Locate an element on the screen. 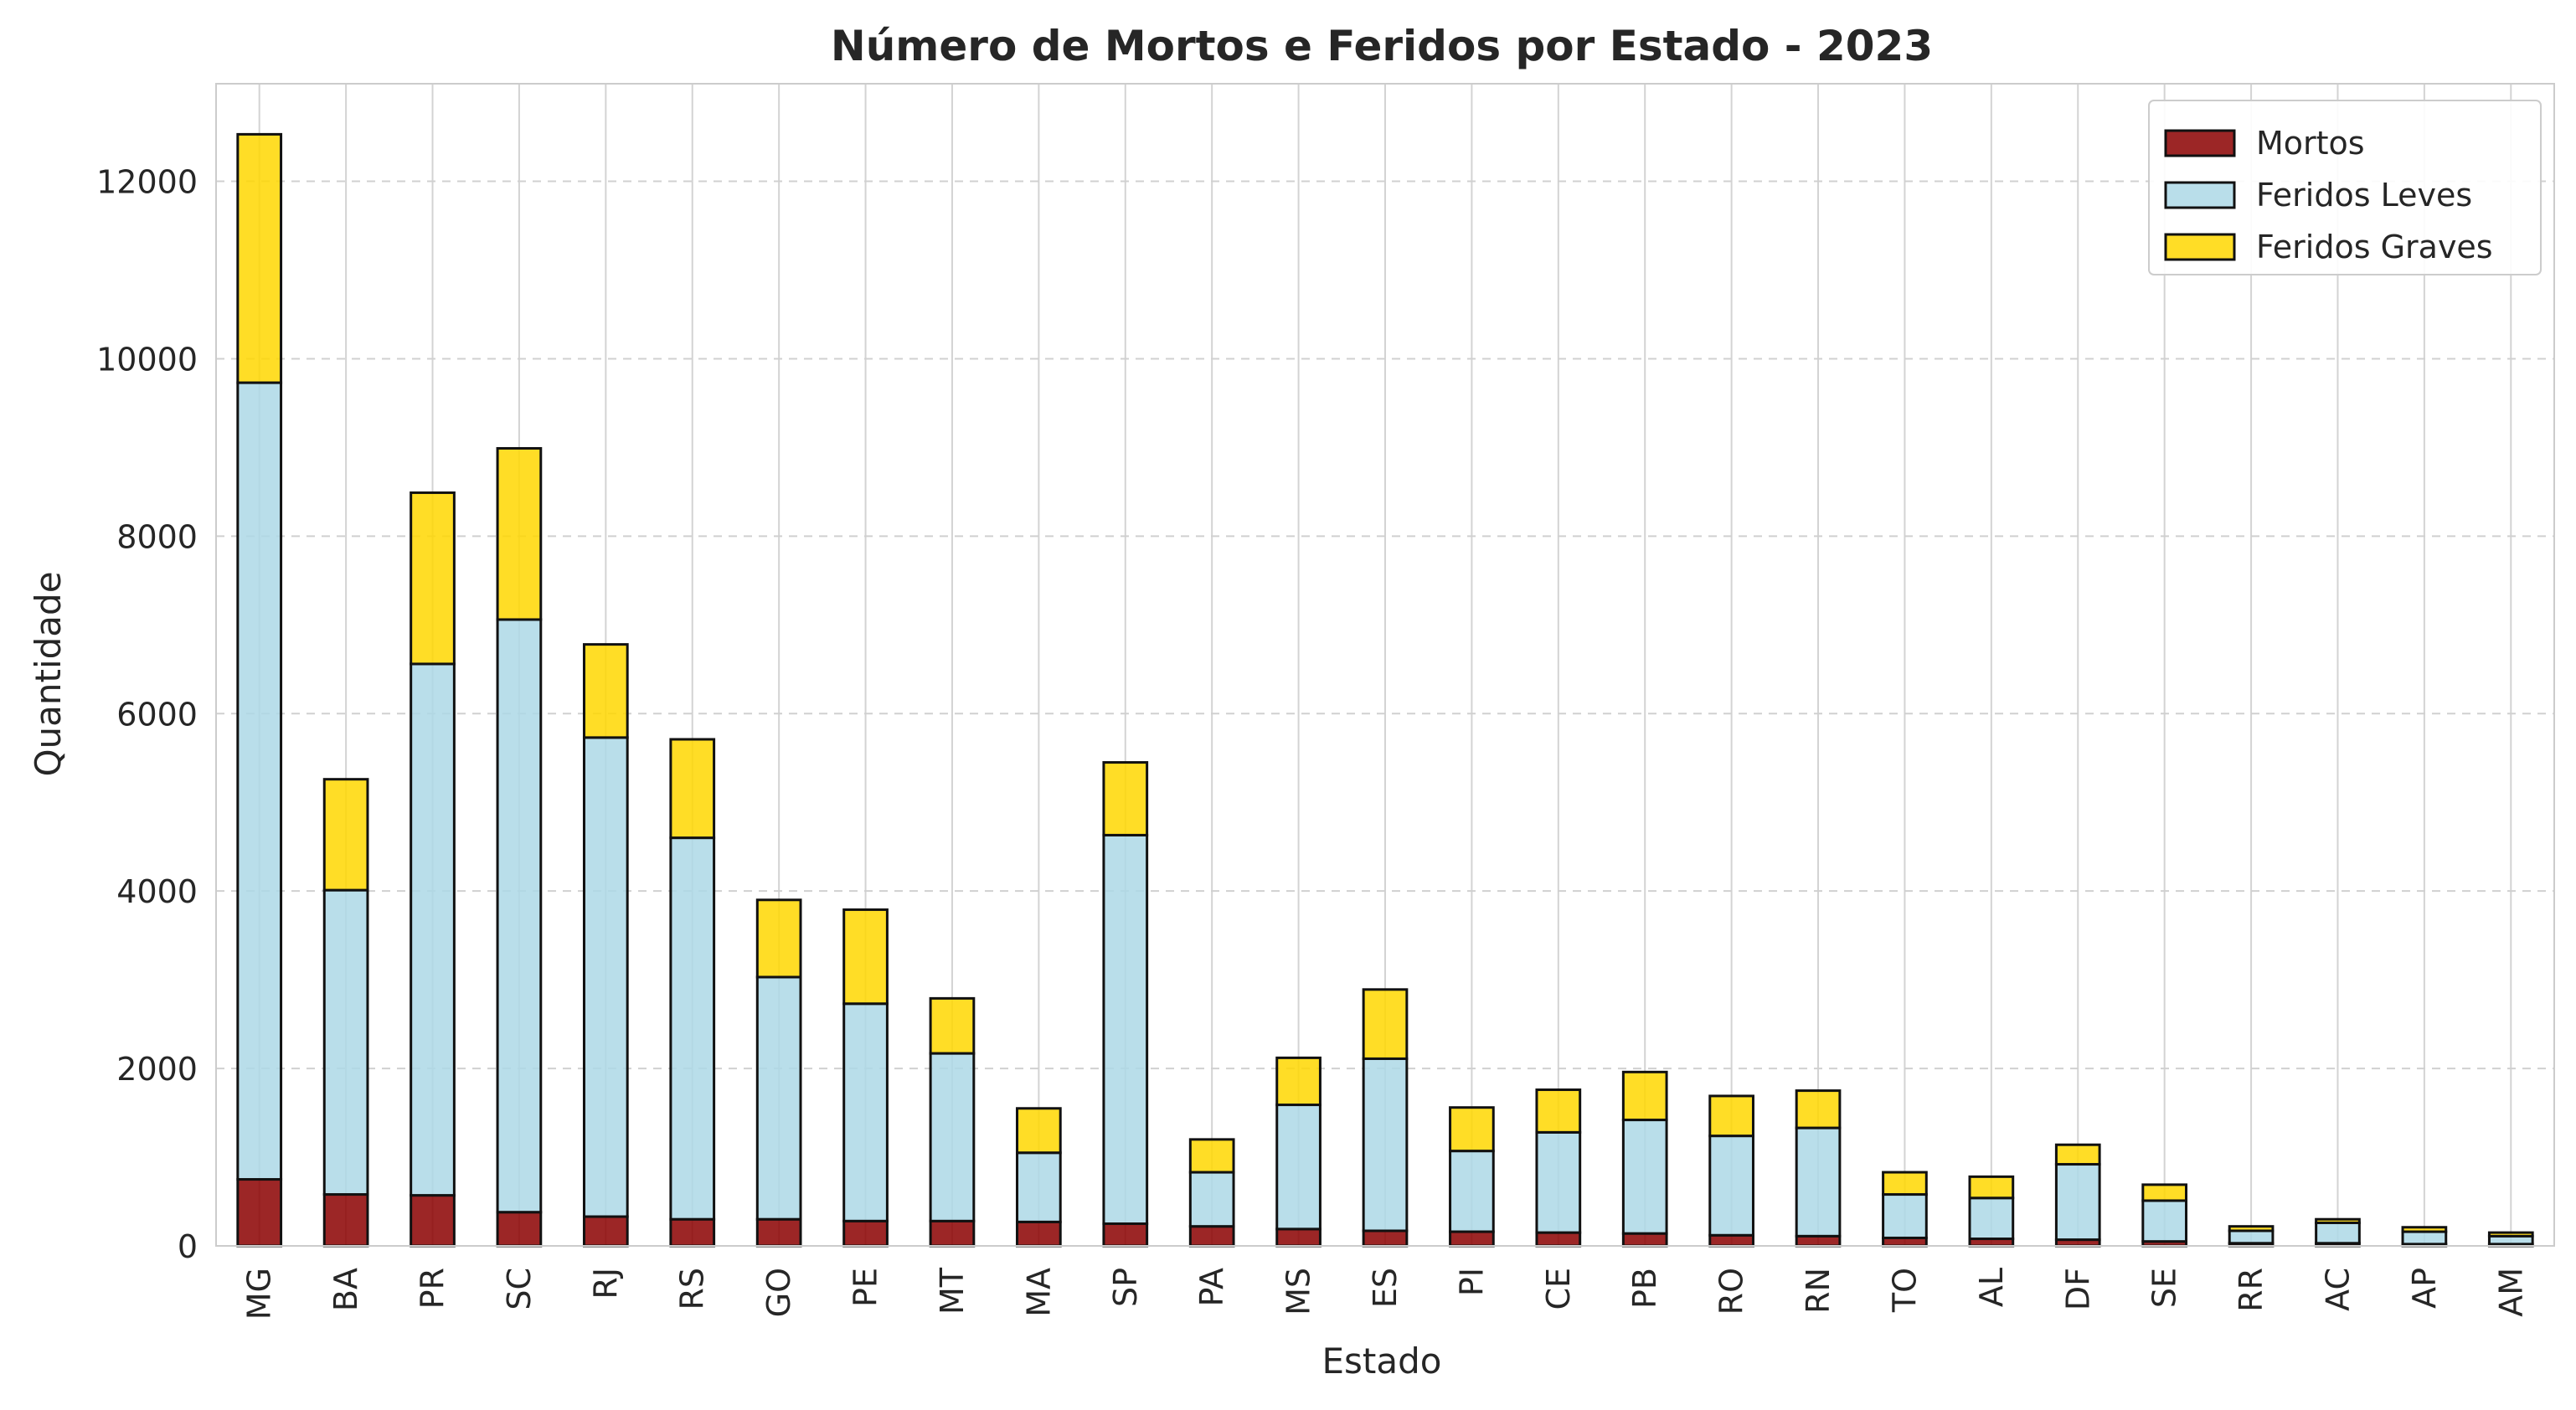  bar-feridos-graves-sc is located at coordinates (519, 533).